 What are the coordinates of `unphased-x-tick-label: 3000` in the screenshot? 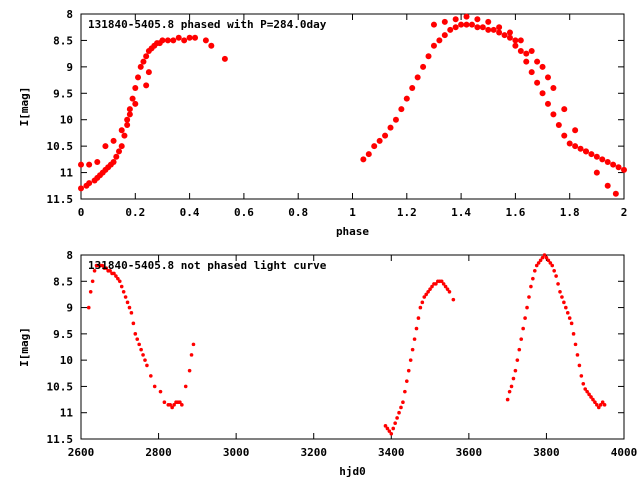 It's located at (236, 452).